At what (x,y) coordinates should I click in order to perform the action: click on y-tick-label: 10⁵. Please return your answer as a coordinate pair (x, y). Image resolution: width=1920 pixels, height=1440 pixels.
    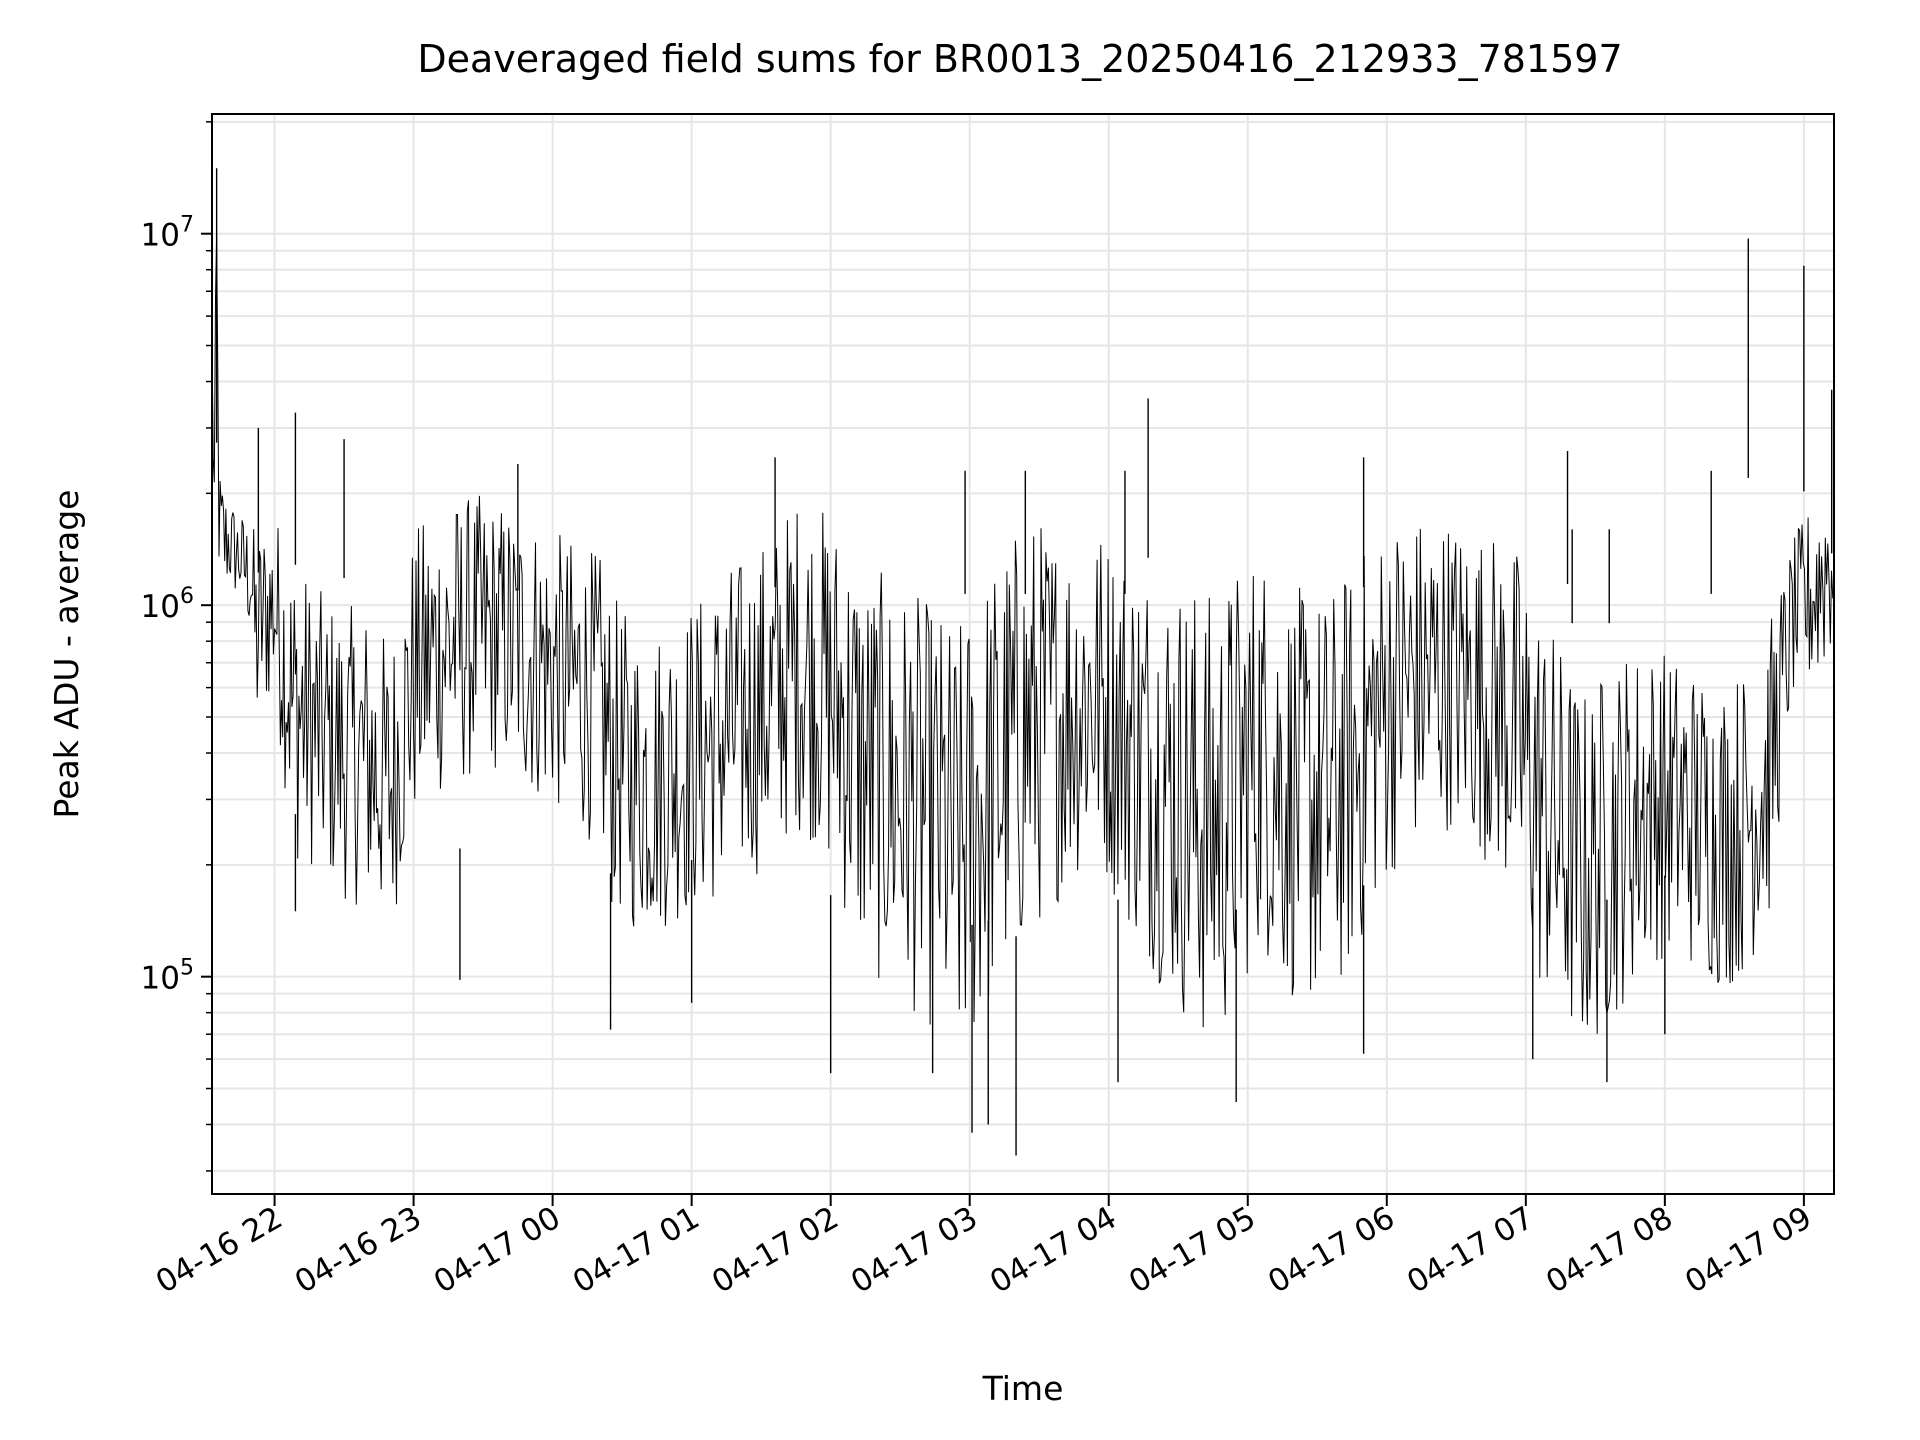
    Looking at the image, I should click on (167, 976).